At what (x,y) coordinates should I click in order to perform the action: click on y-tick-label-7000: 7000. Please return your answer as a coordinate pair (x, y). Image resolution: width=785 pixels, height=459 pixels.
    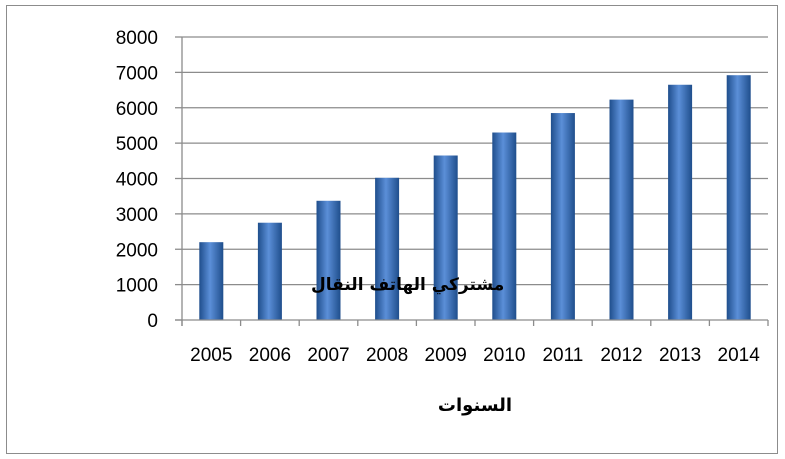
    Looking at the image, I should click on (137, 73).